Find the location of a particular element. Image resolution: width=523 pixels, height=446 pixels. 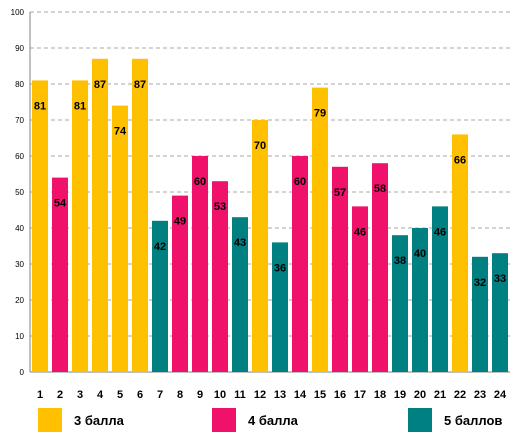

y-tick-label: 20 is located at coordinates (19, 300).